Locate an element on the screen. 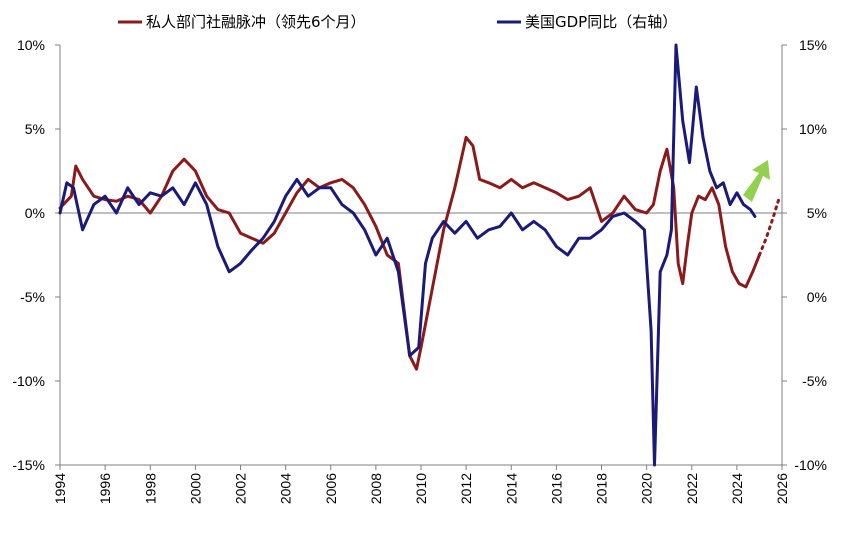  y-left-tick-label: 5% is located at coordinates (35, 129).